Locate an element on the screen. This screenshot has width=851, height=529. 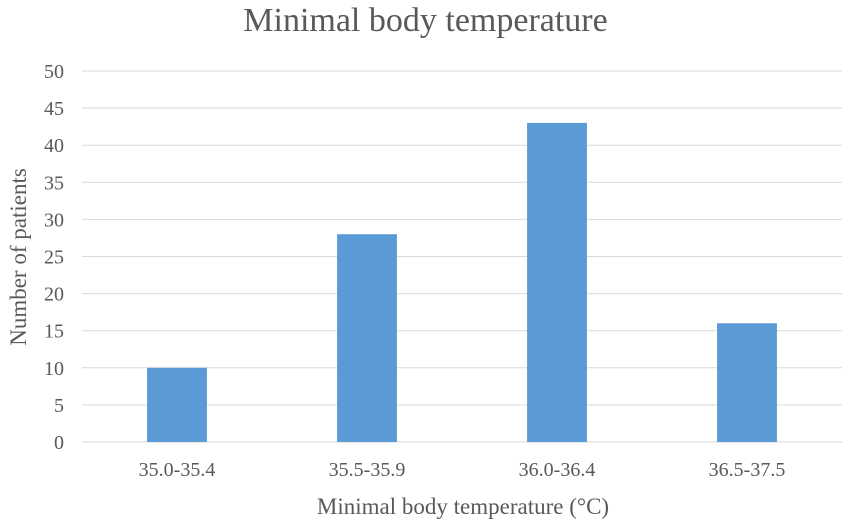
x-tick-label: 36.5-37.5 is located at coordinates (747, 470).